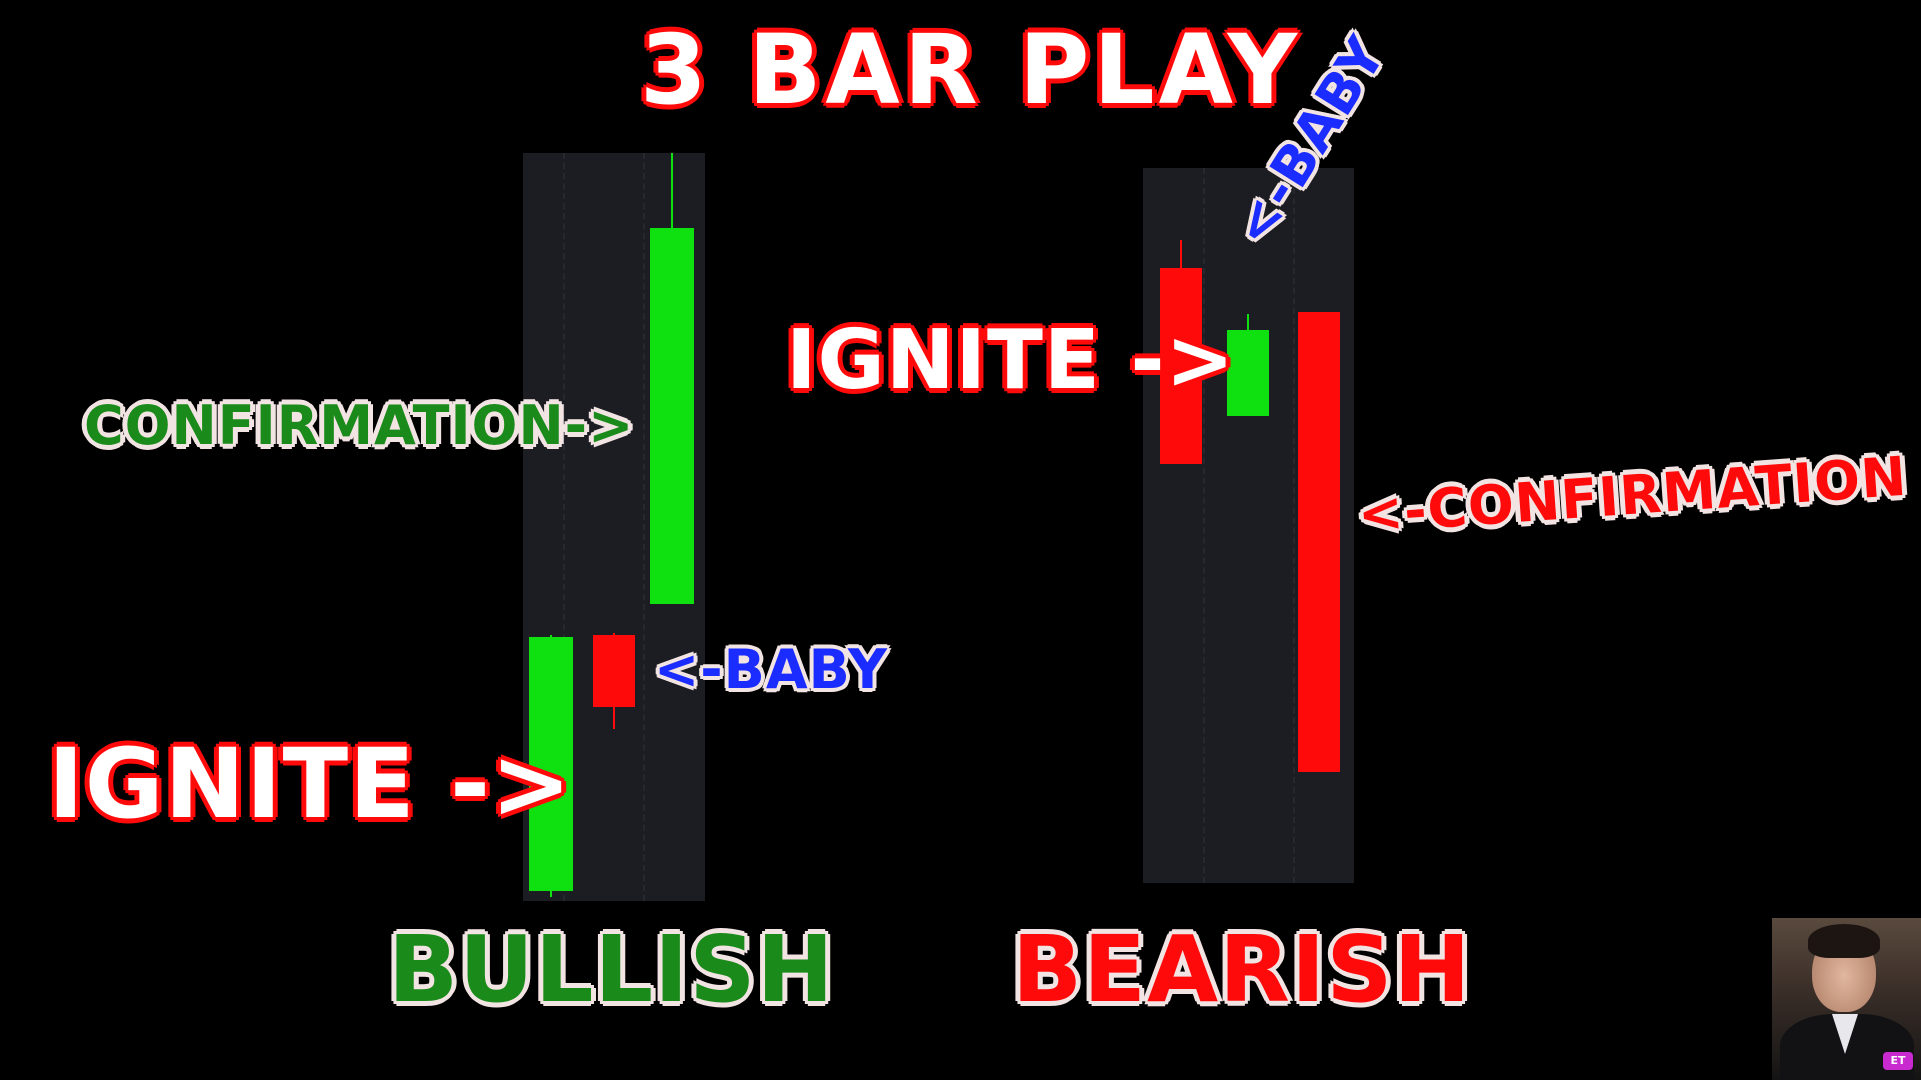 This screenshot has height=1080, width=1921. What do you see at coordinates (971, 70) in the screenshot?
I see `page-title: 3 BAR PLAY` at bounding box center [971, 70].